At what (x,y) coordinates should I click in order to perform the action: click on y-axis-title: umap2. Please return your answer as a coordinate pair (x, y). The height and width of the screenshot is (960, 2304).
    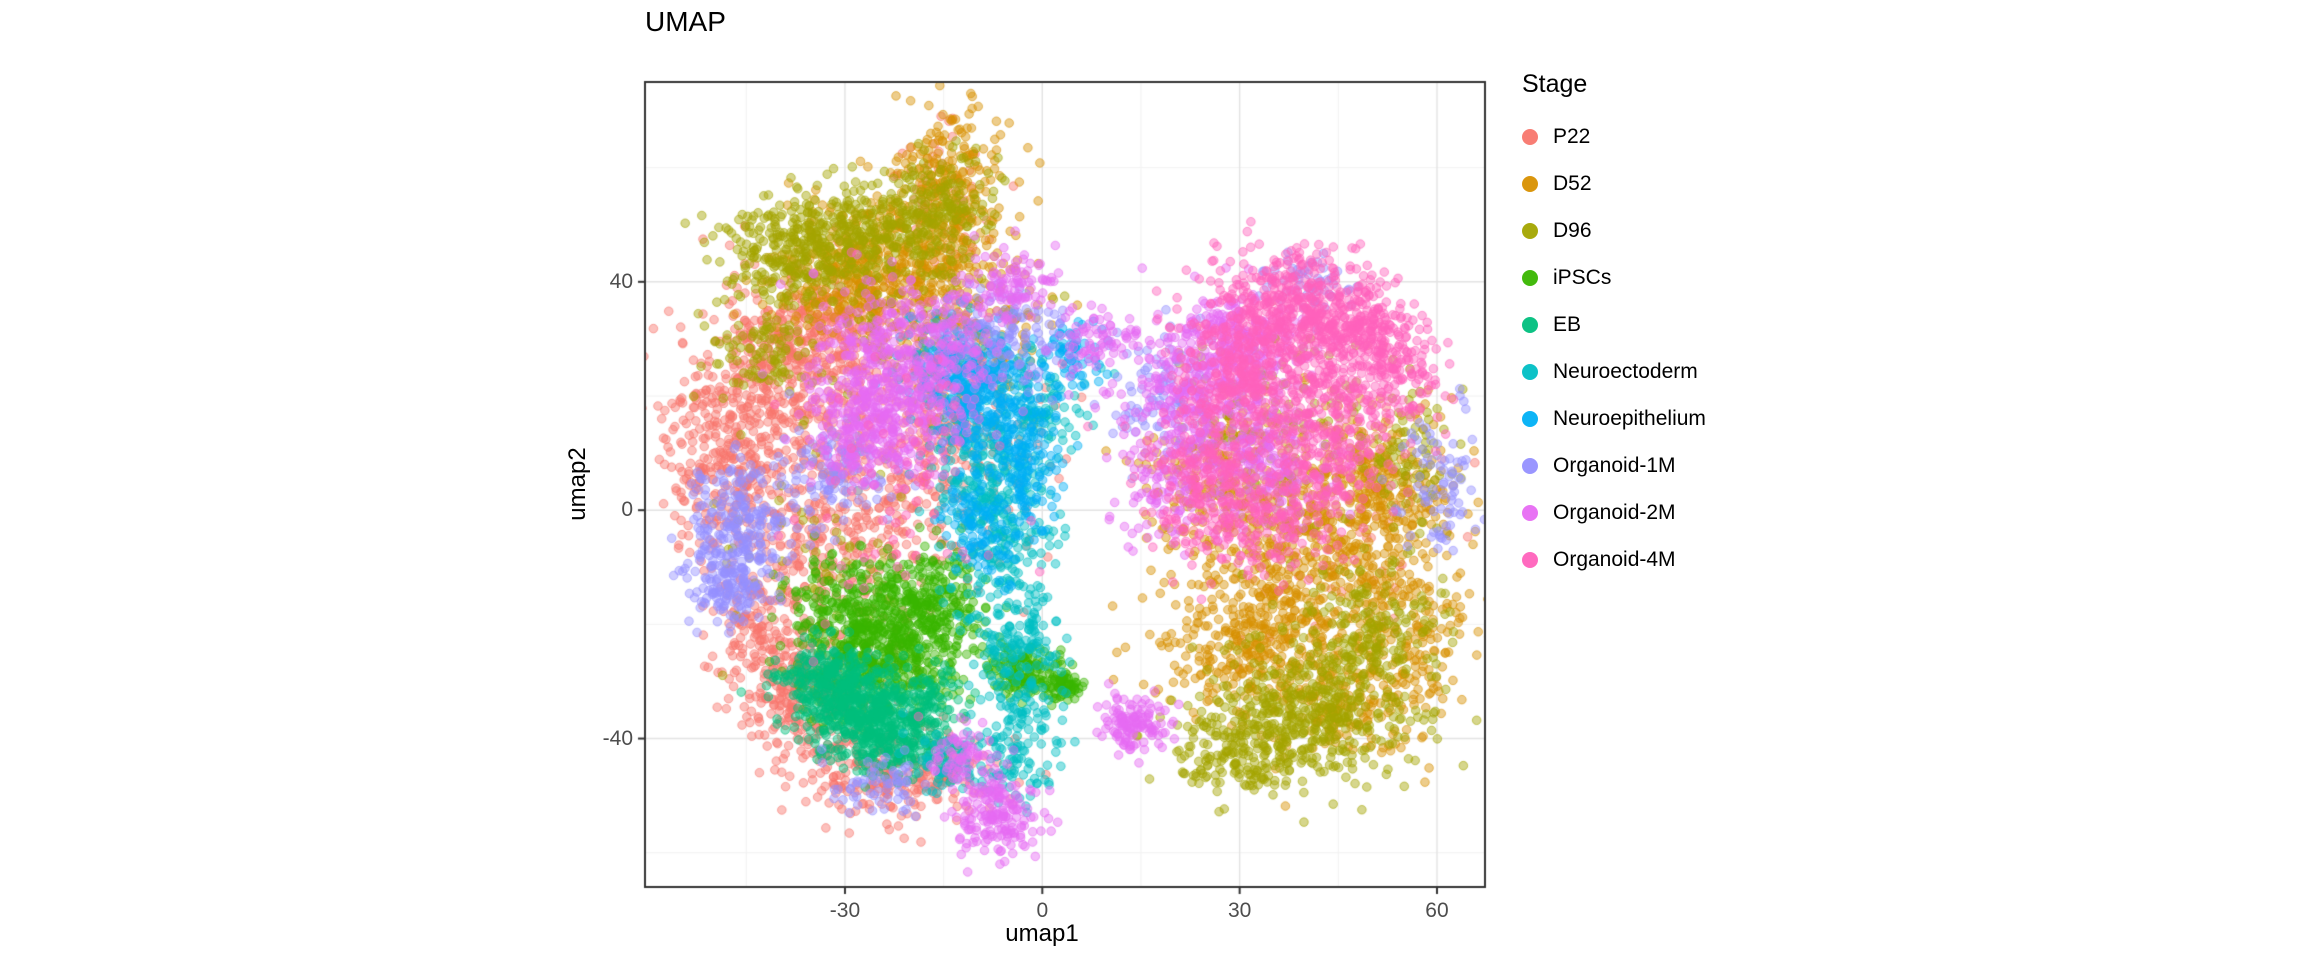
    Looking at the image, I should click on (577, 484).